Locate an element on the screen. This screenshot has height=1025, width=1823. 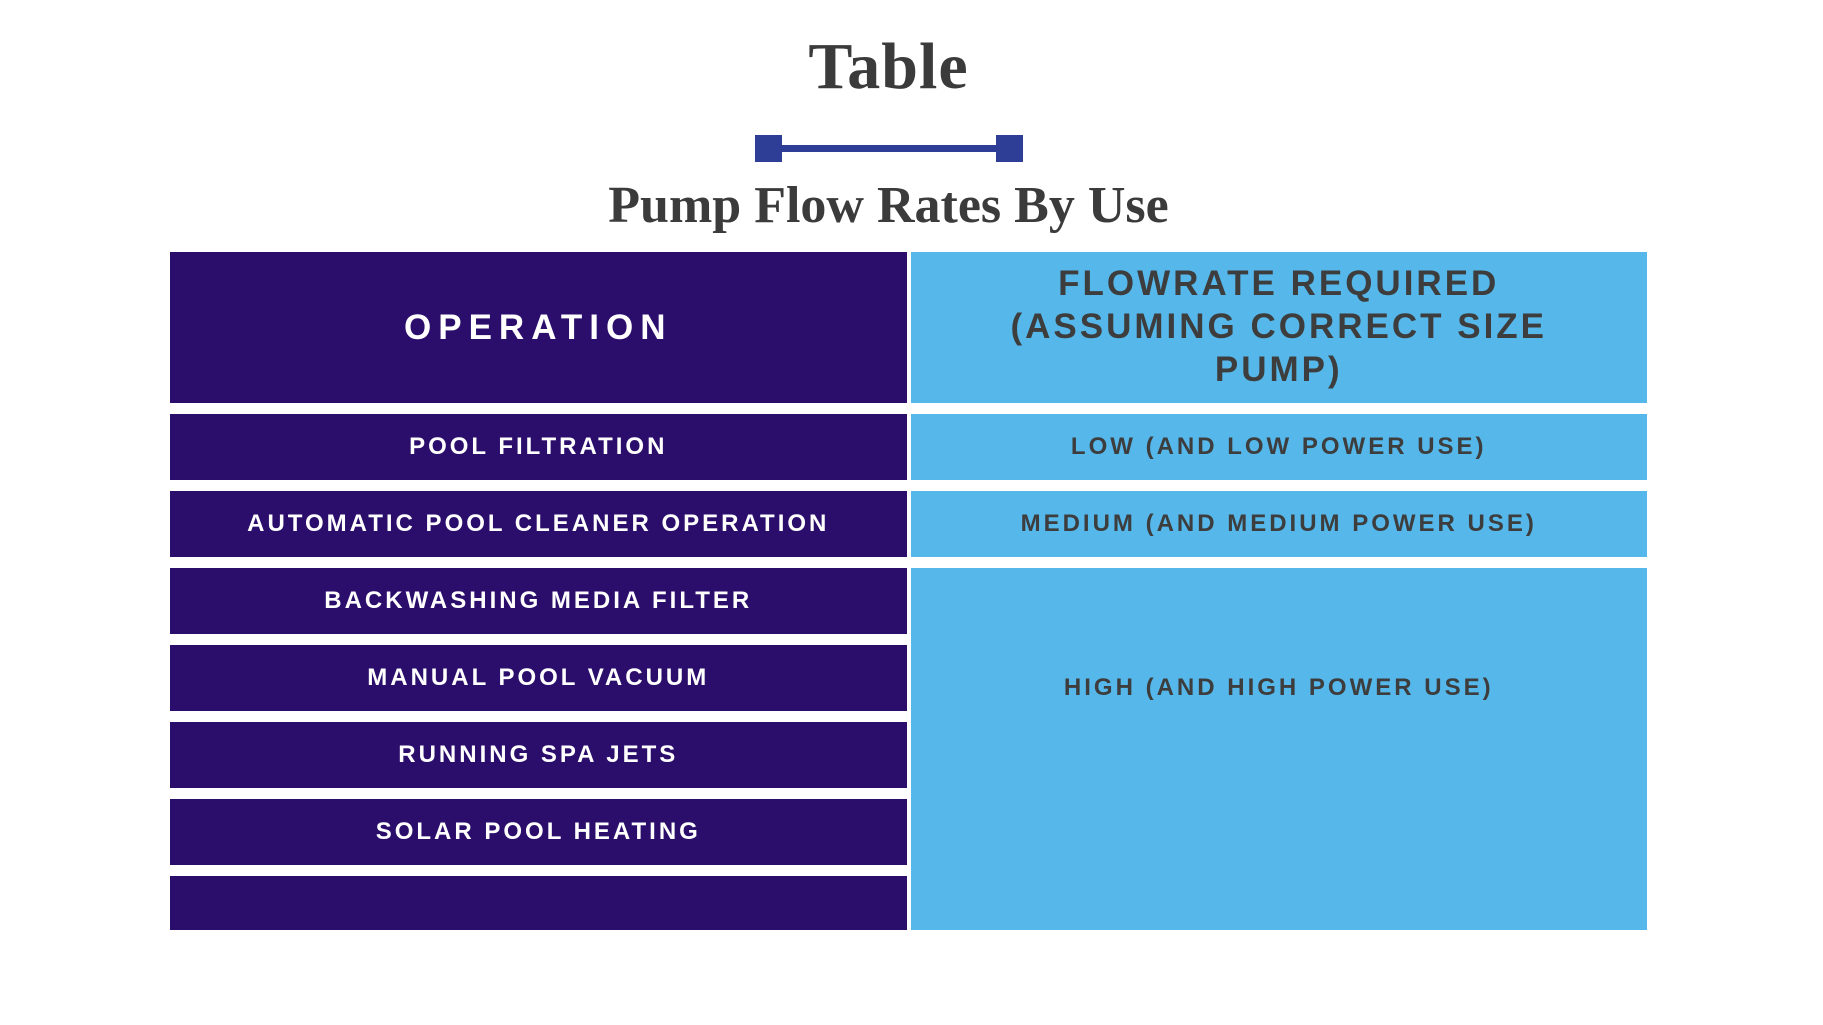
table-row-operation-automatic-pool-cleaner: AUTOMATIC POOL CLEANER OPERATION is located at coordinates (538, 524).